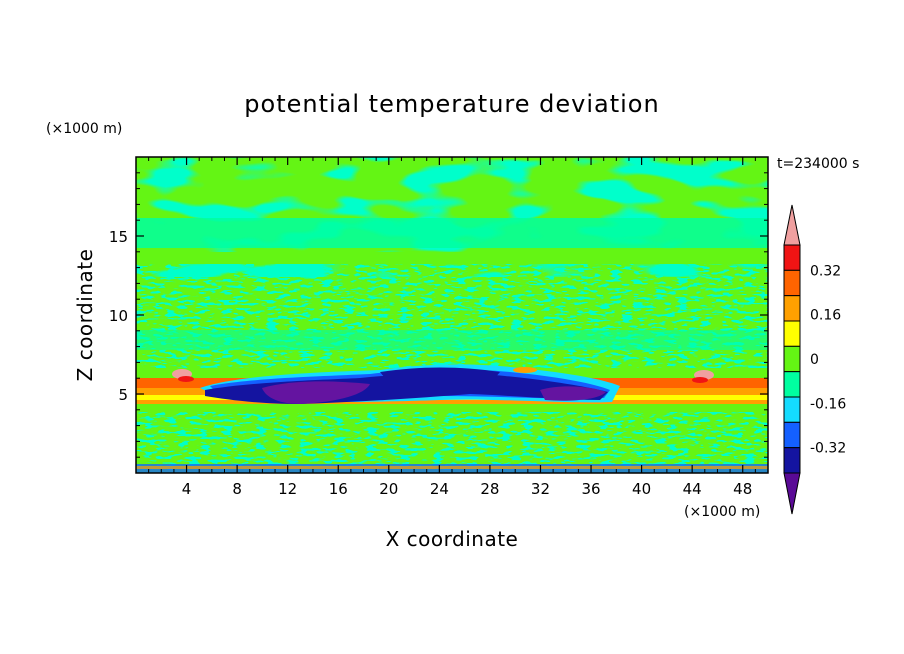  What do you see at coordinates (792, 225) in the screenshot?
I see `colorbar-extend-max` at bounding box center [792, 225].